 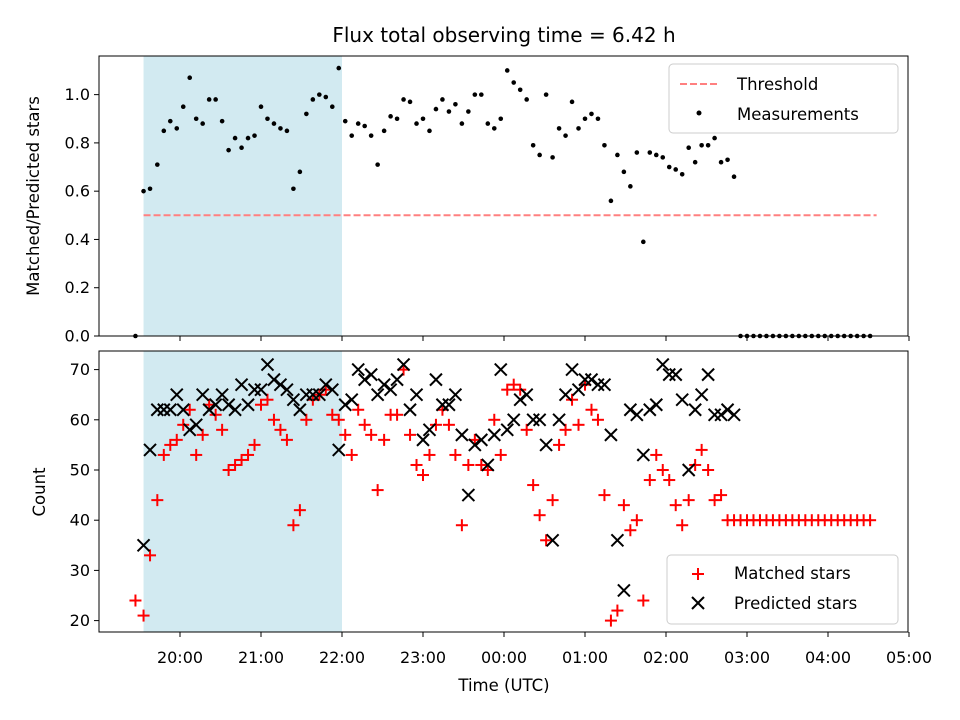 I want to click on ratio-y-axis-label: Matched/Predicted stars, so click(x=33, y=196).